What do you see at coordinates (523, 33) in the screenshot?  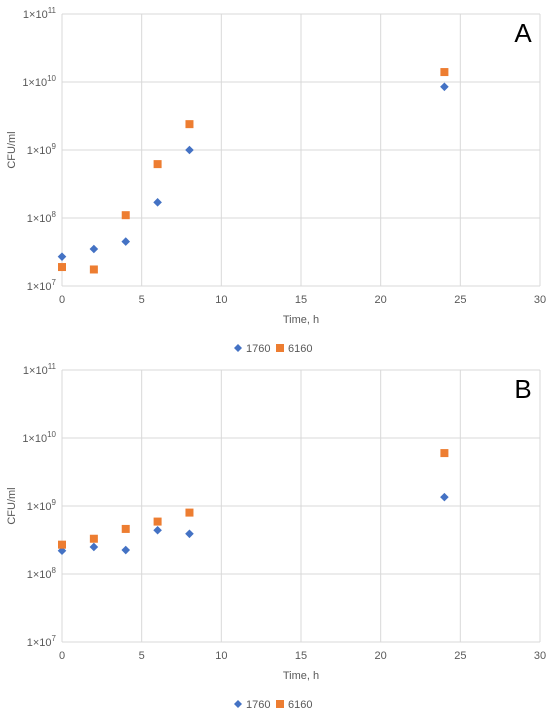 I see `panel-label: A` at bounding box center [523, 33].